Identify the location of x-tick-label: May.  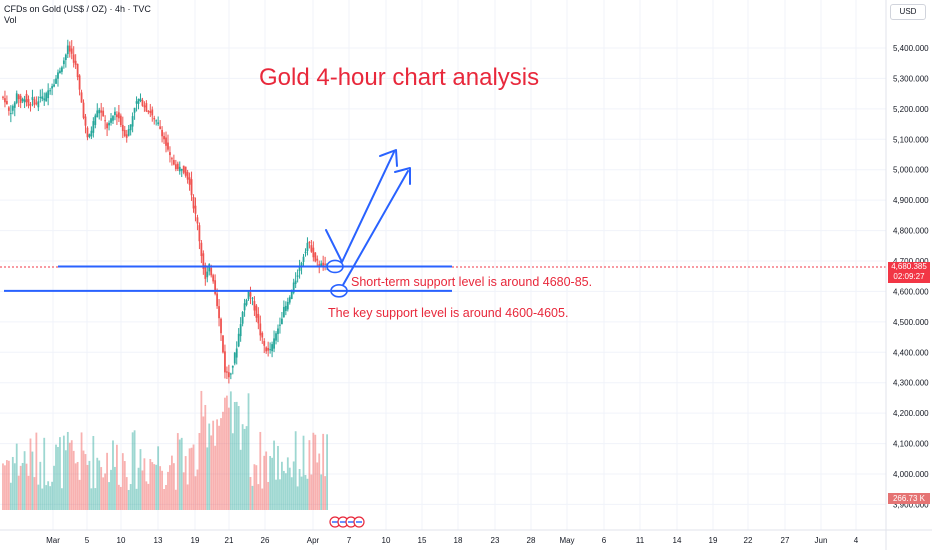
(566, 540).